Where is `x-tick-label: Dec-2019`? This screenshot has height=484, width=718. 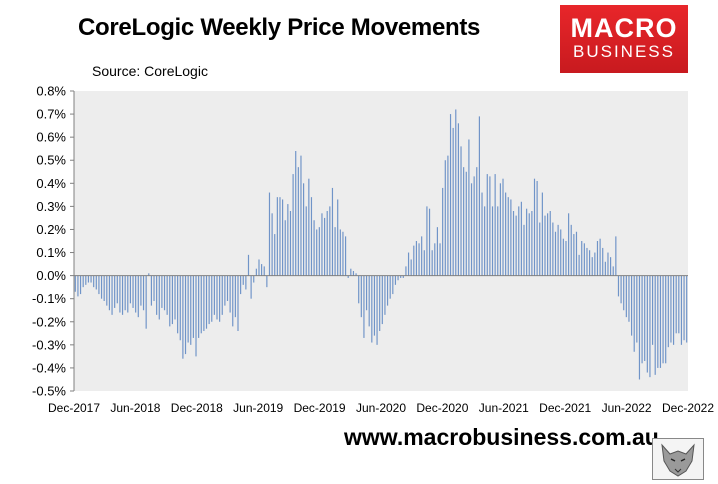 x-tick-label: Dec-2019 is located at coordinates (320, 408).